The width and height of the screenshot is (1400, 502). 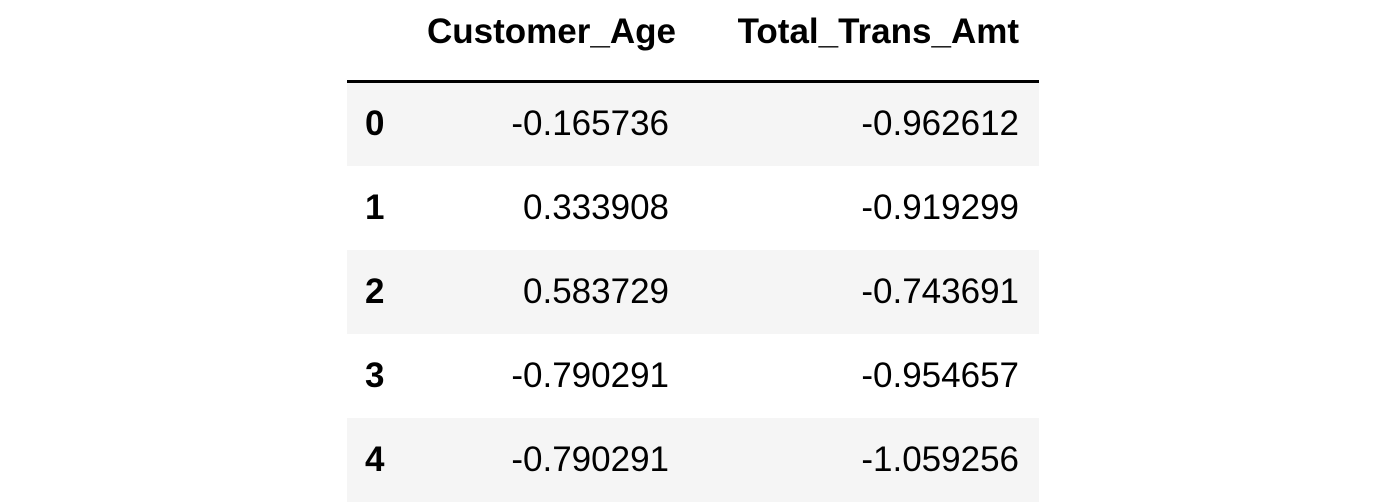 I want to click on column-header-total-trans-amt: Total_Trans_Amt, so click(x=864, y=41).